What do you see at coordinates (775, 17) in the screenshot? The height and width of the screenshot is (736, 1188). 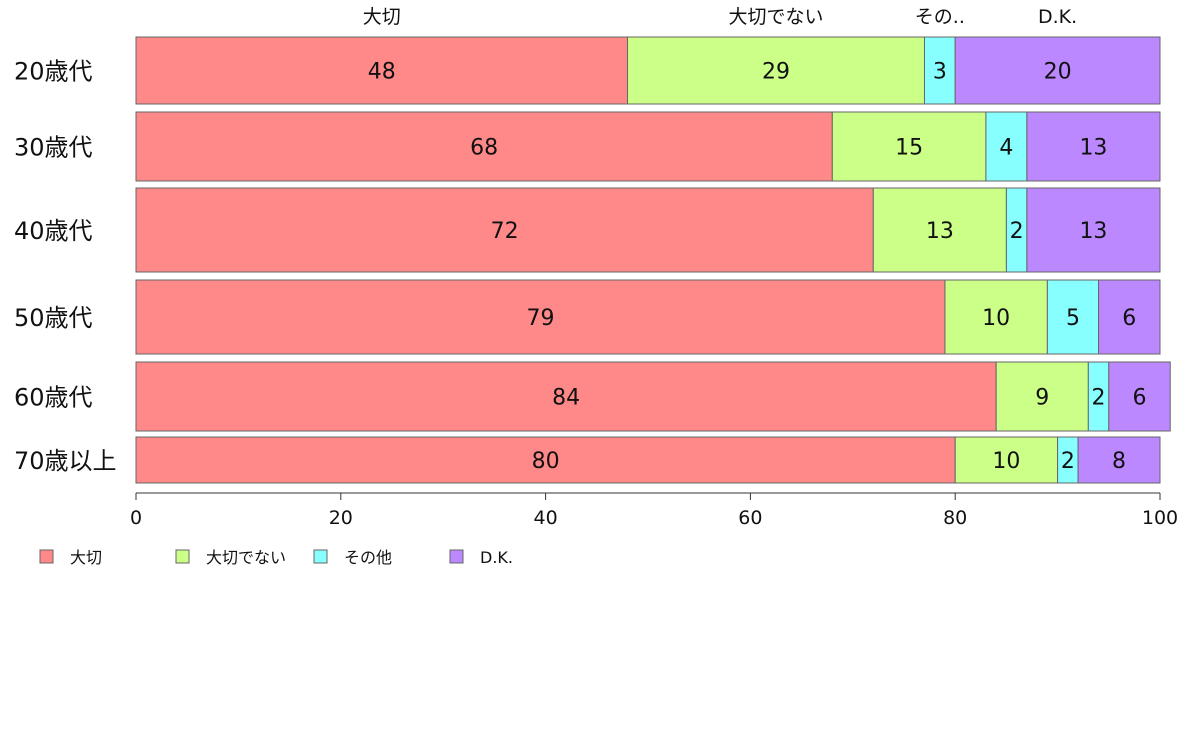 I see `top-series-label: 大切でない` at bounding box center [775, 17].